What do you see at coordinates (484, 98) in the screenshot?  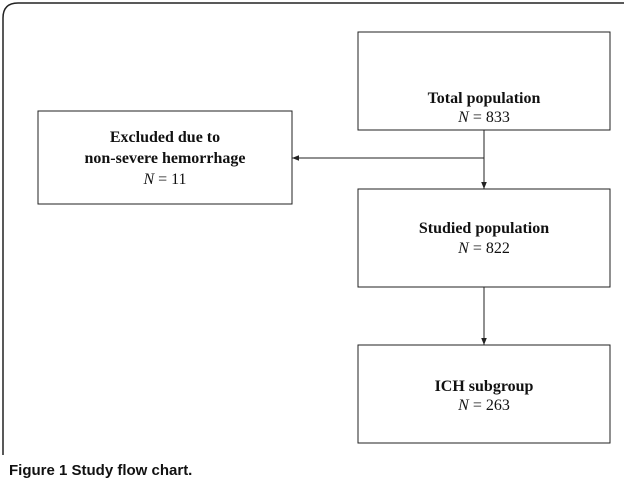 I see `node-title: Total population` at bounding box center [484, 98].